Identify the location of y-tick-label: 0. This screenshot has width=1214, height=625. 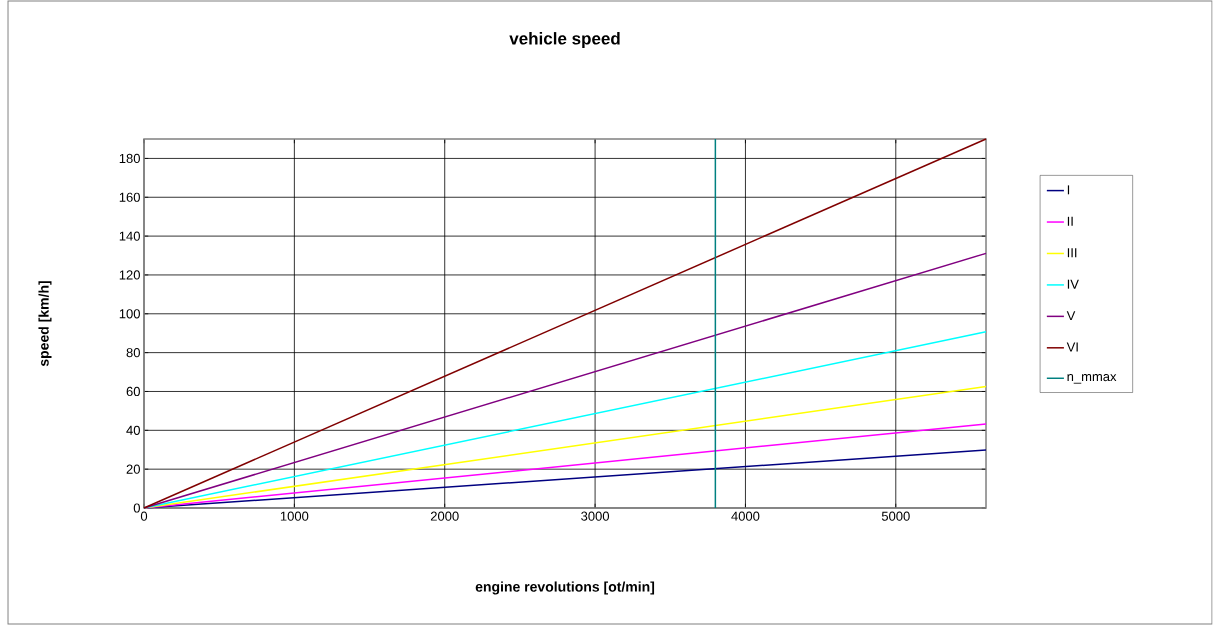
(136, 508).